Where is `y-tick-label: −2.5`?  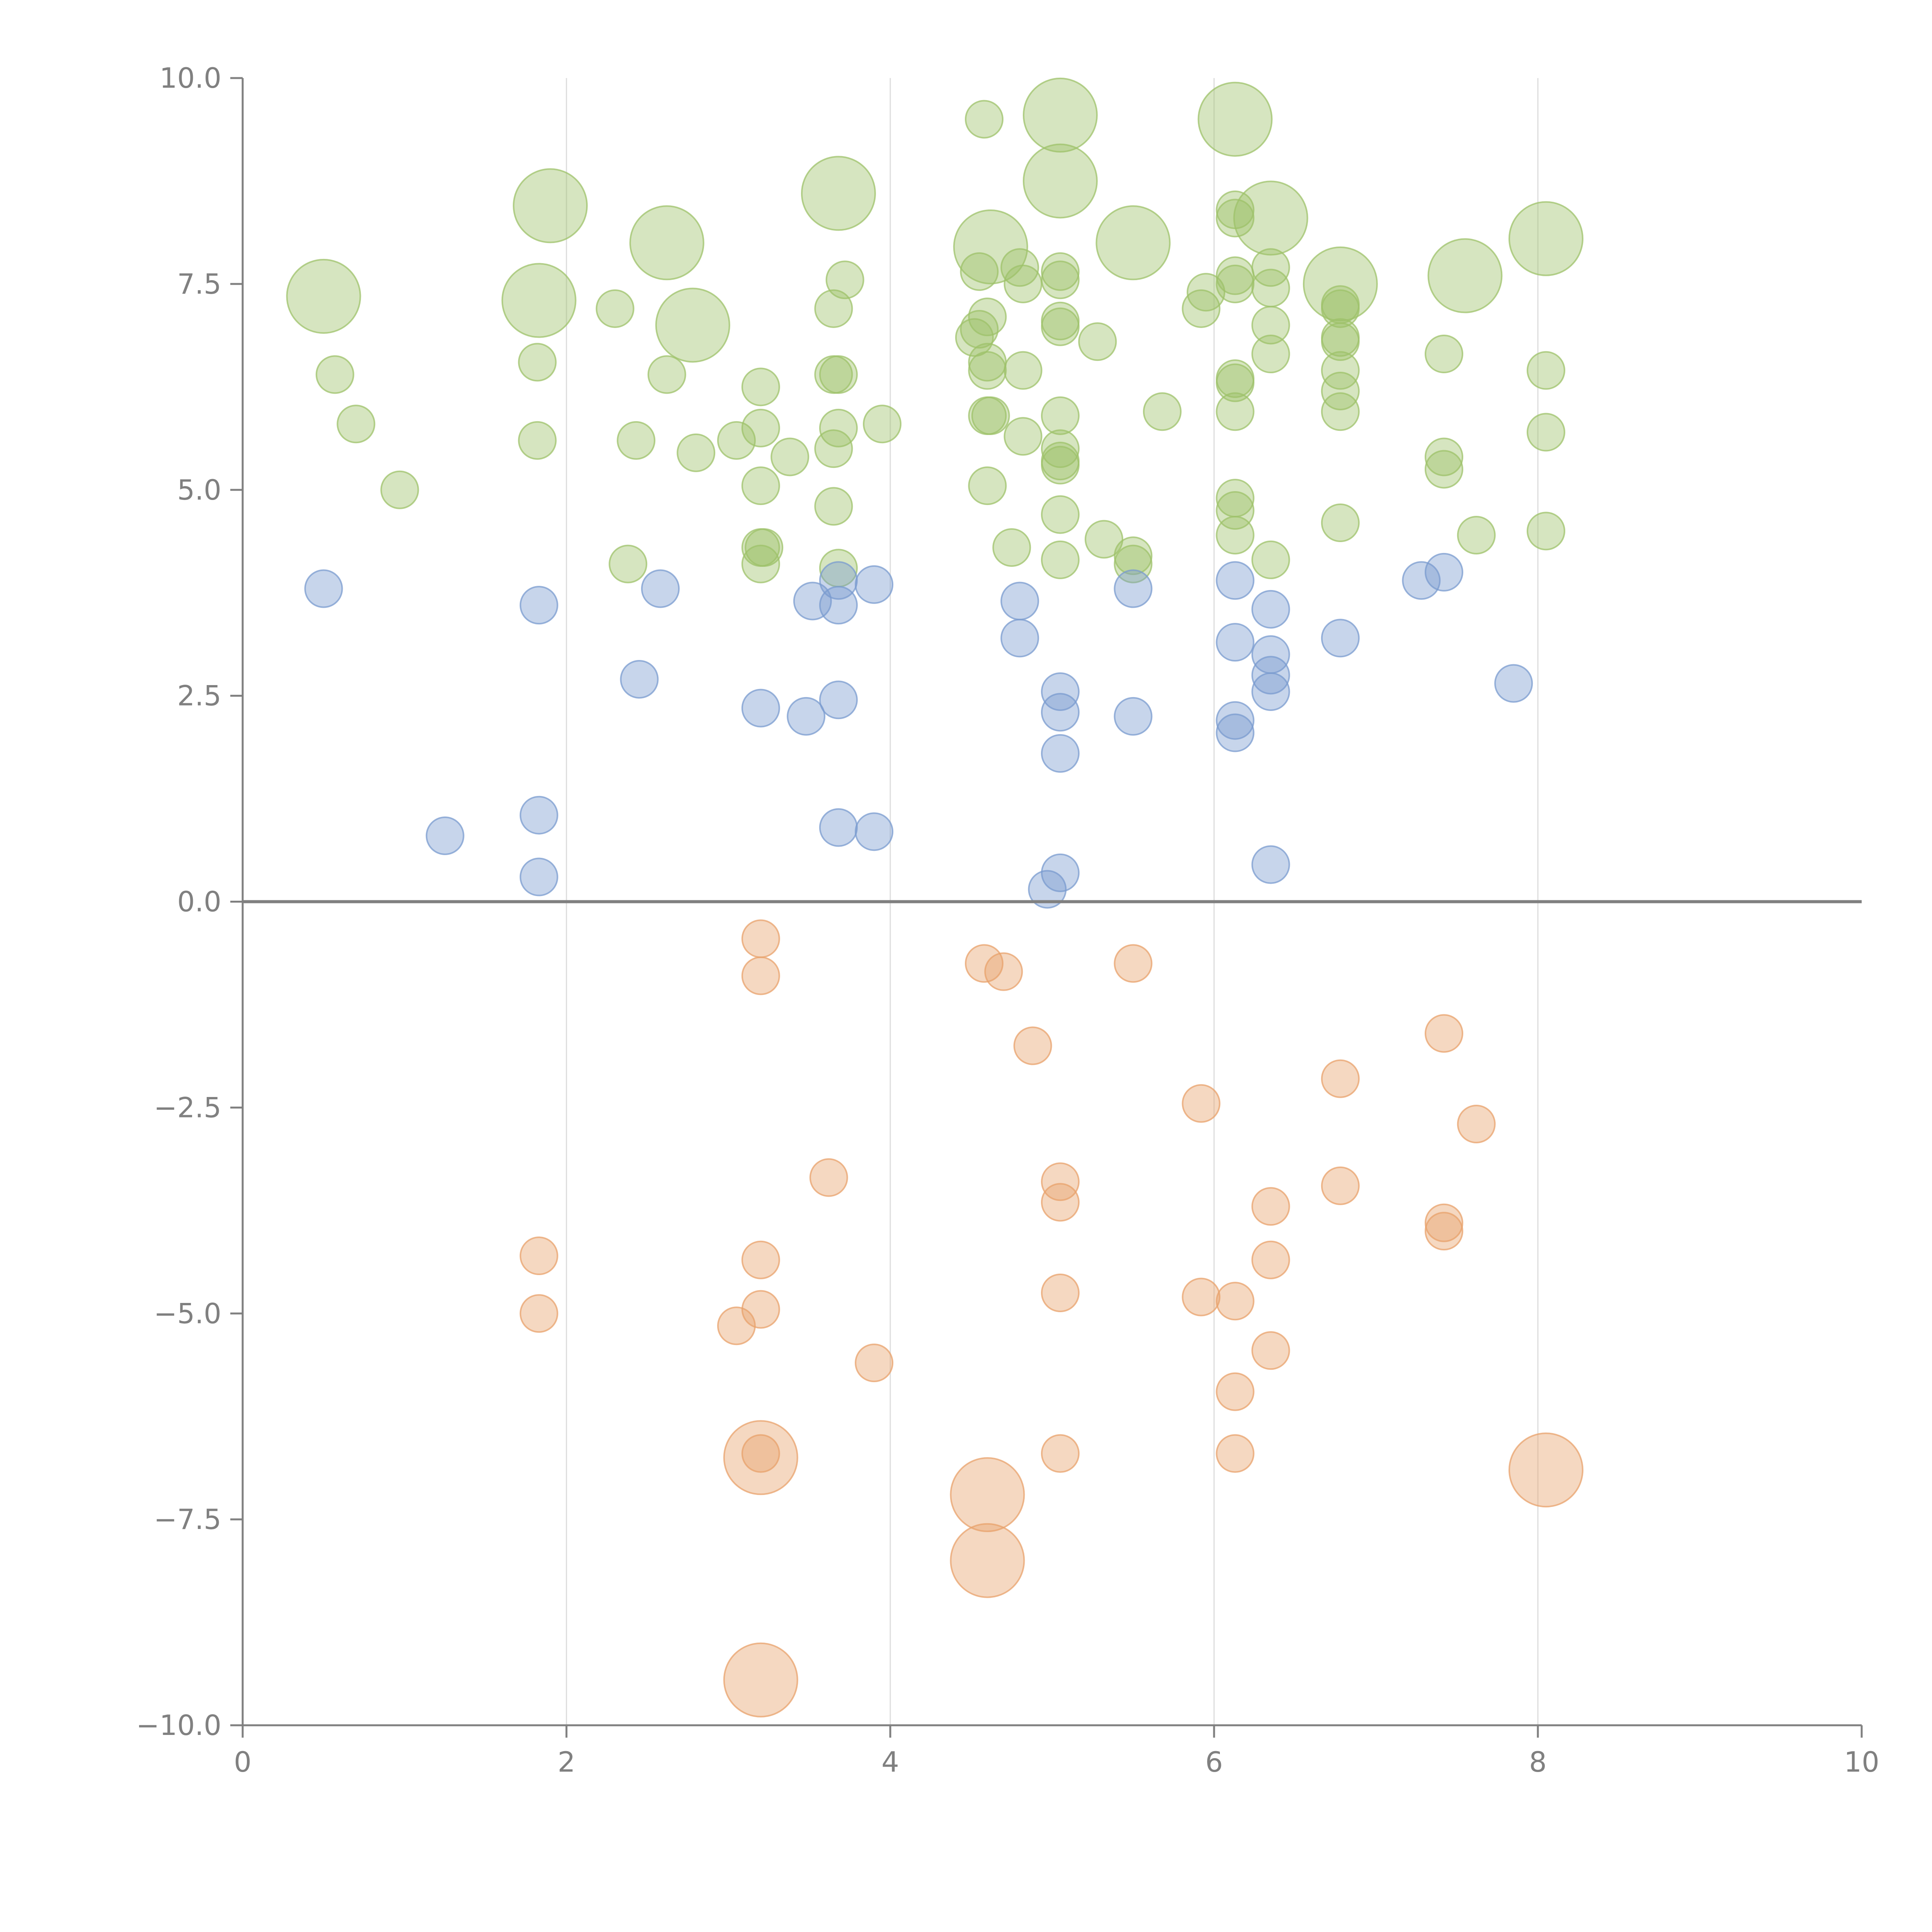
y-tick-label: −2.5 is located at coordinates (188, 1107).